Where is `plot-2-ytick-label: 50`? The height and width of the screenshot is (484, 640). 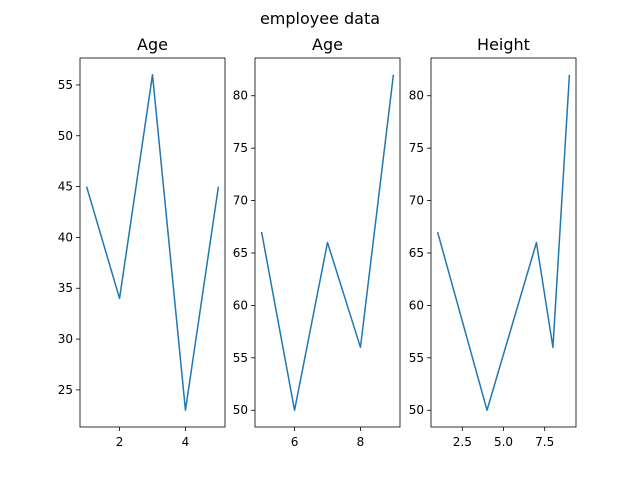
plot-2-ytick-label: 50 is located at coordinates (240, 410).